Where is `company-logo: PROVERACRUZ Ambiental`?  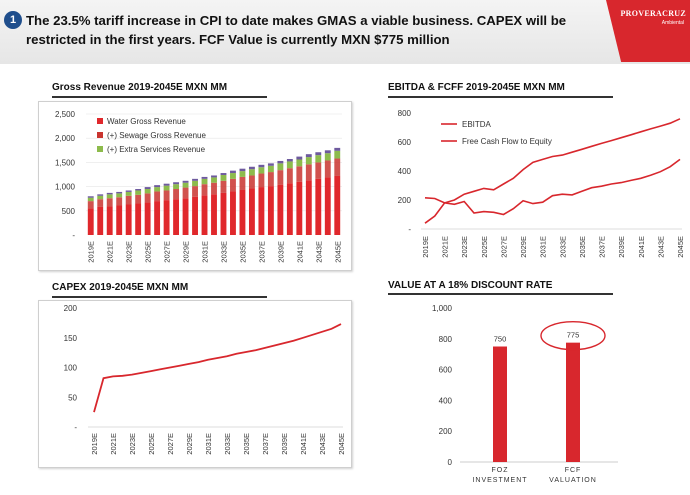 company-logo: PROVERACRUZ Ambiental is located at coordinates (648, 31).